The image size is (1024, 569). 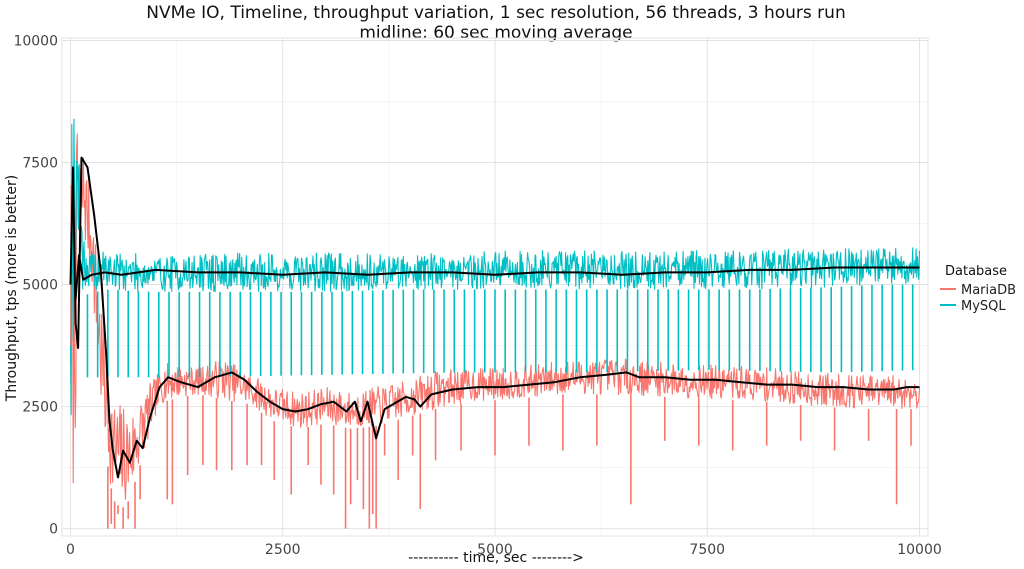 What do you see at coordinates (283, 550) in the screenshot?
I see `x-tick-label: 2500` at bounding box center [283, 550].